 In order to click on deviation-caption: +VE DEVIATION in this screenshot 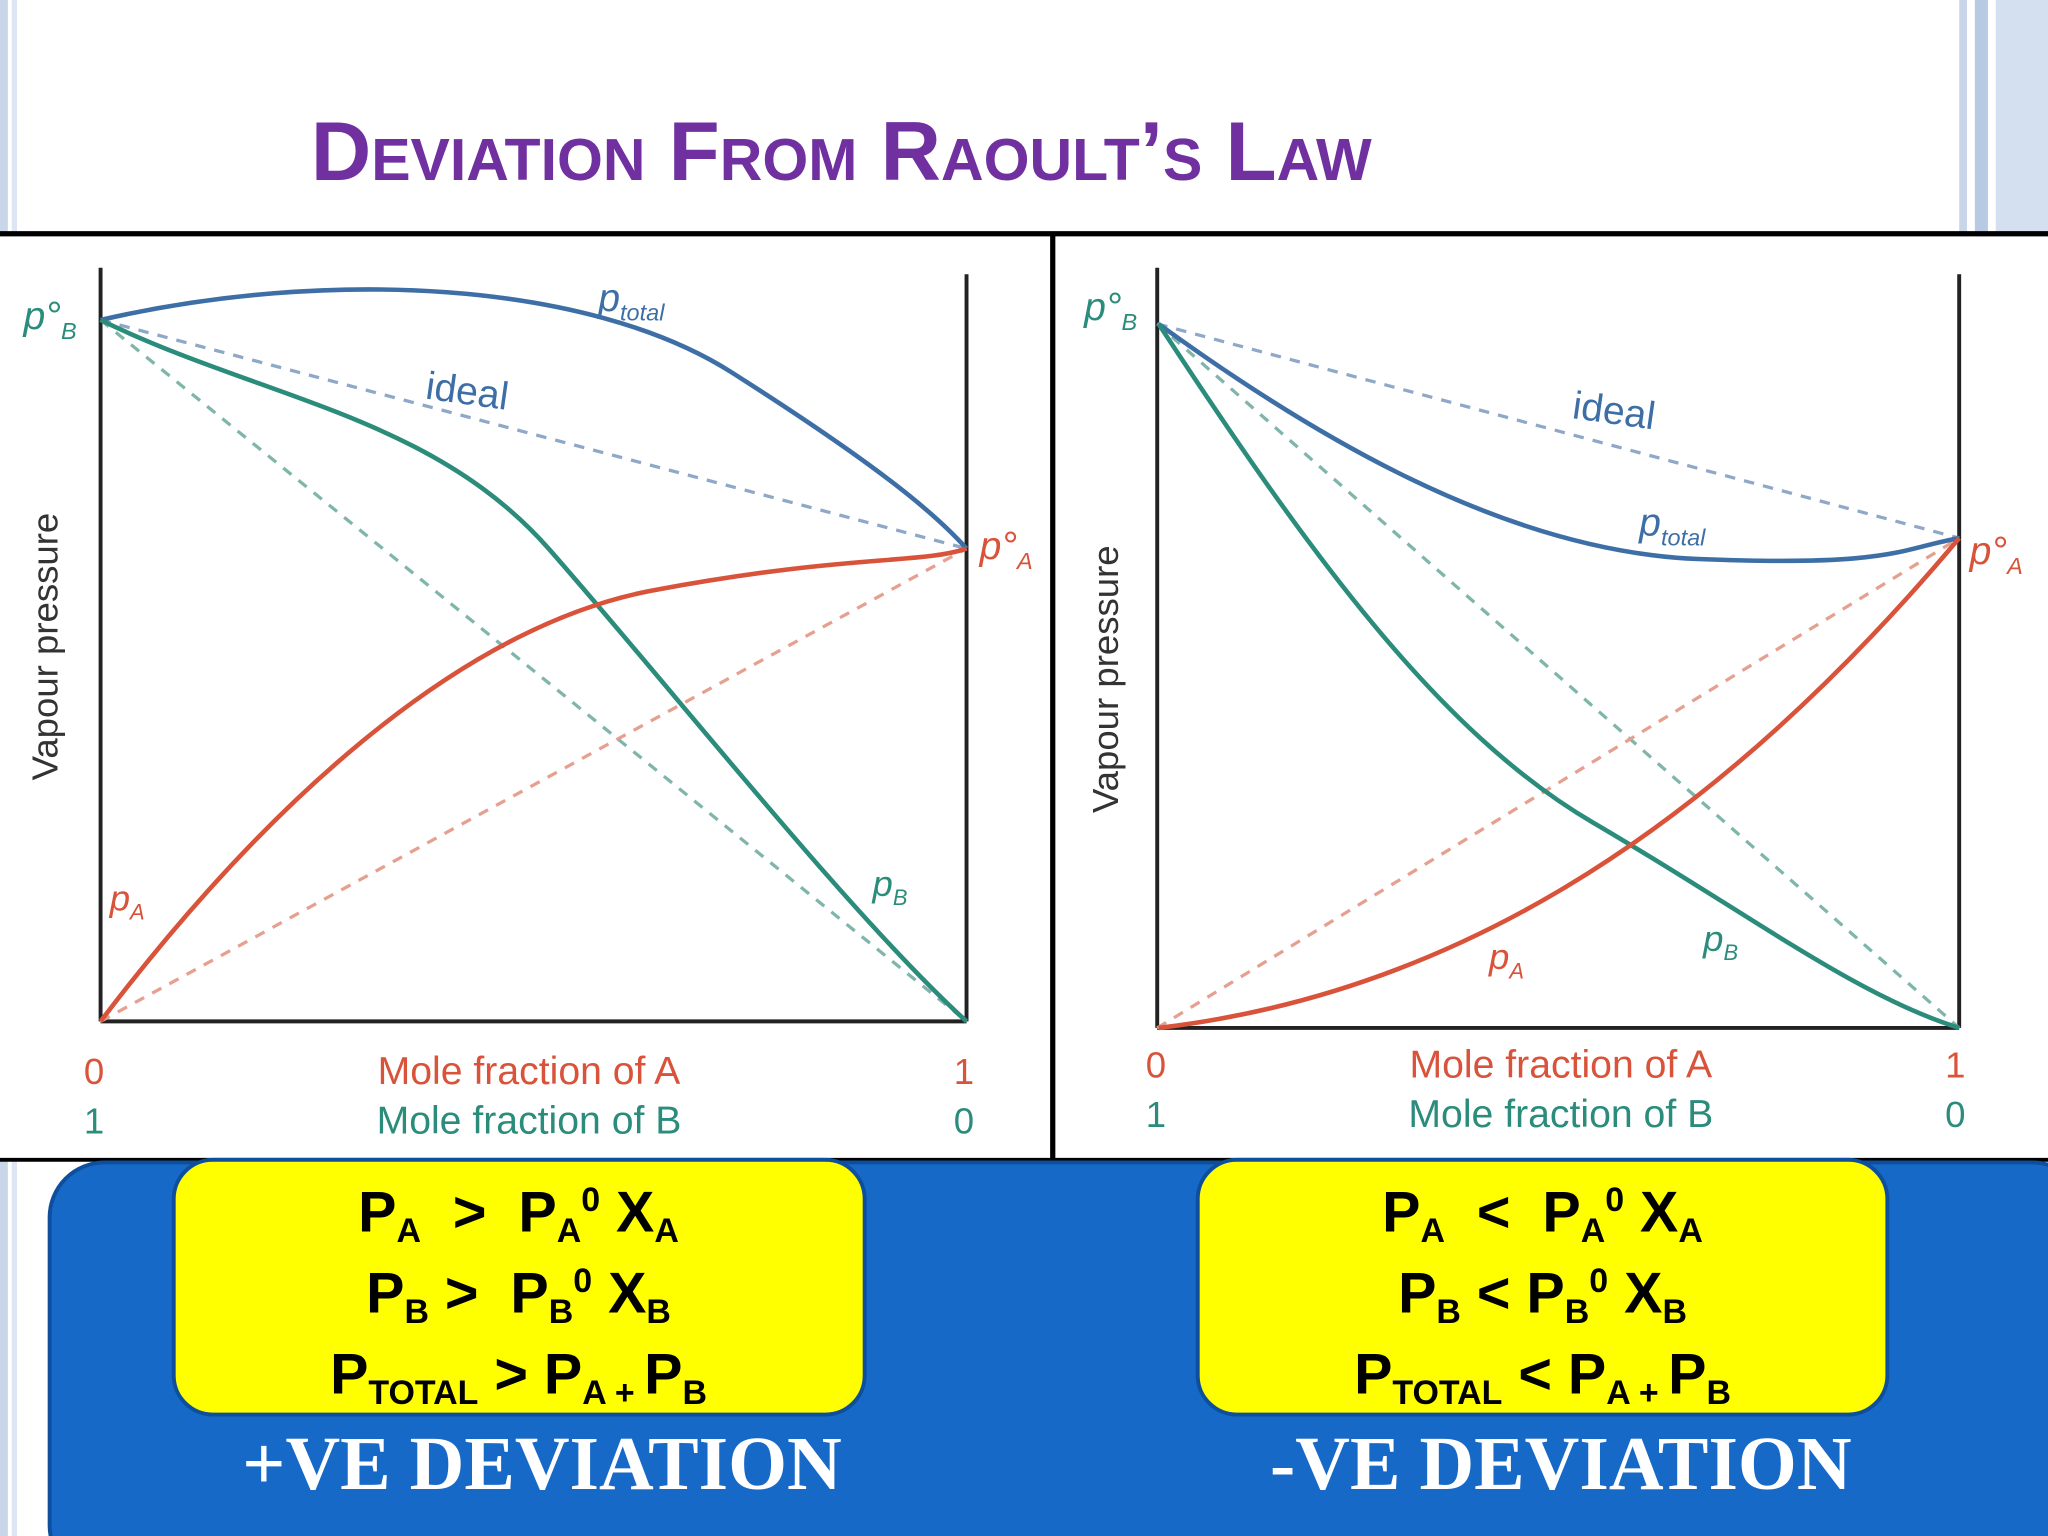, I will do `click(541, 1464)`.